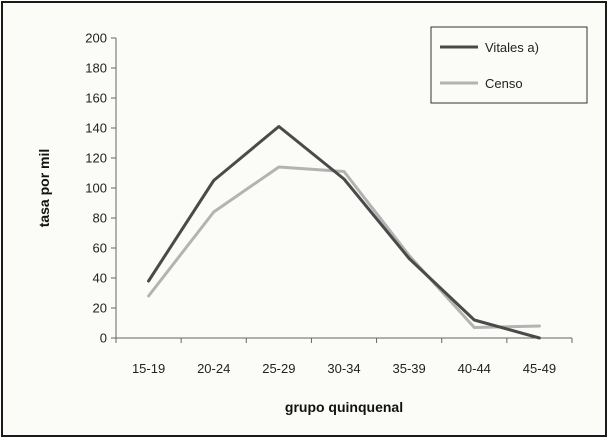 This screenshot has width=610, height=439. I want to click on legend-label-vitales: Vitales a), so click(512, 47).